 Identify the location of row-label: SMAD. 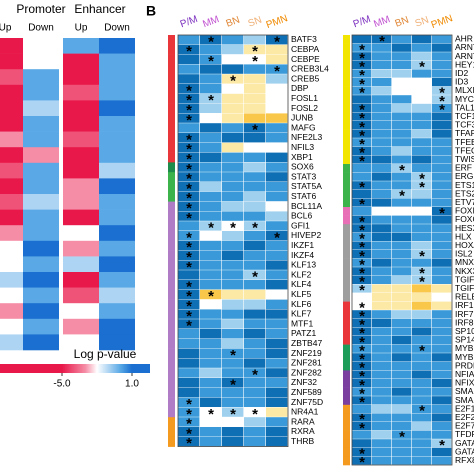
(464, 400).